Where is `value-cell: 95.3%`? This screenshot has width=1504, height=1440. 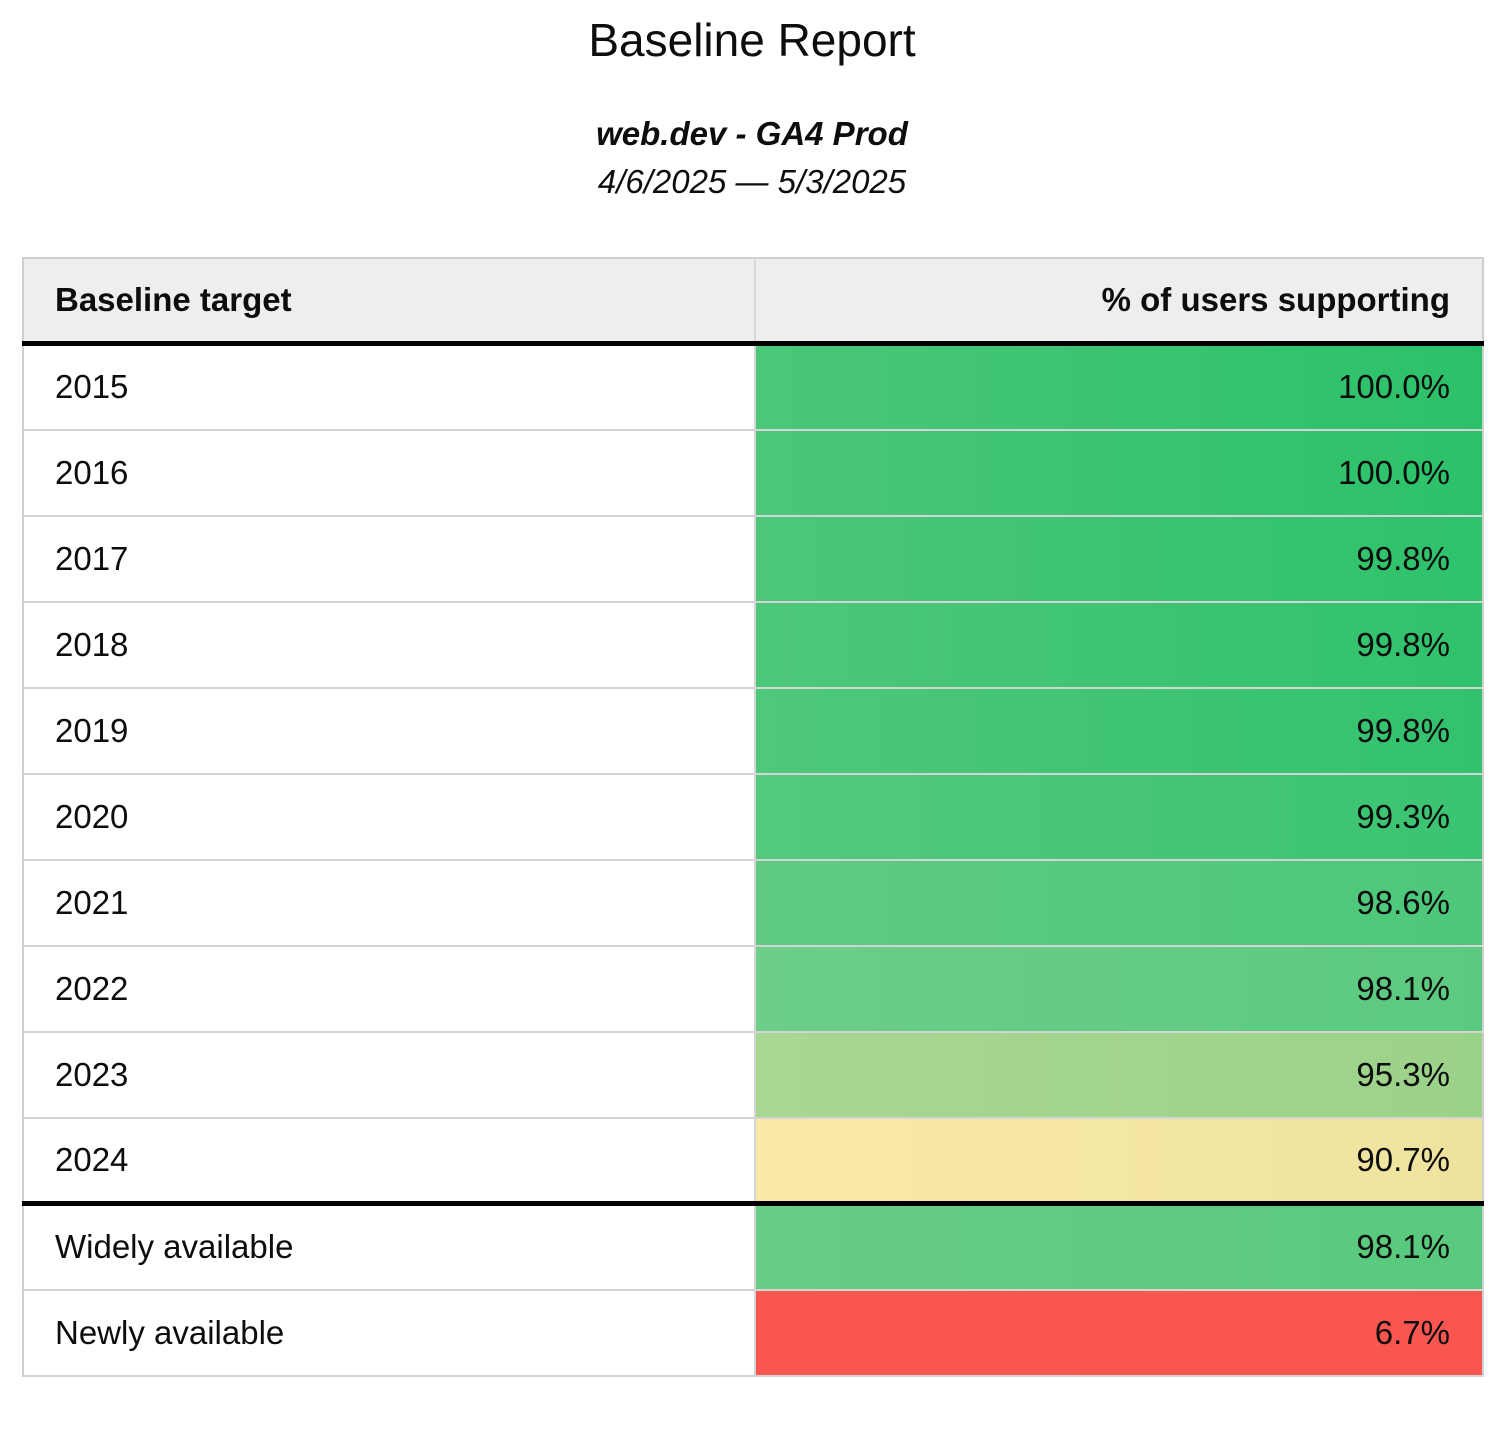
value-cell: 95.3% is located at coordinates (1118, 1075).